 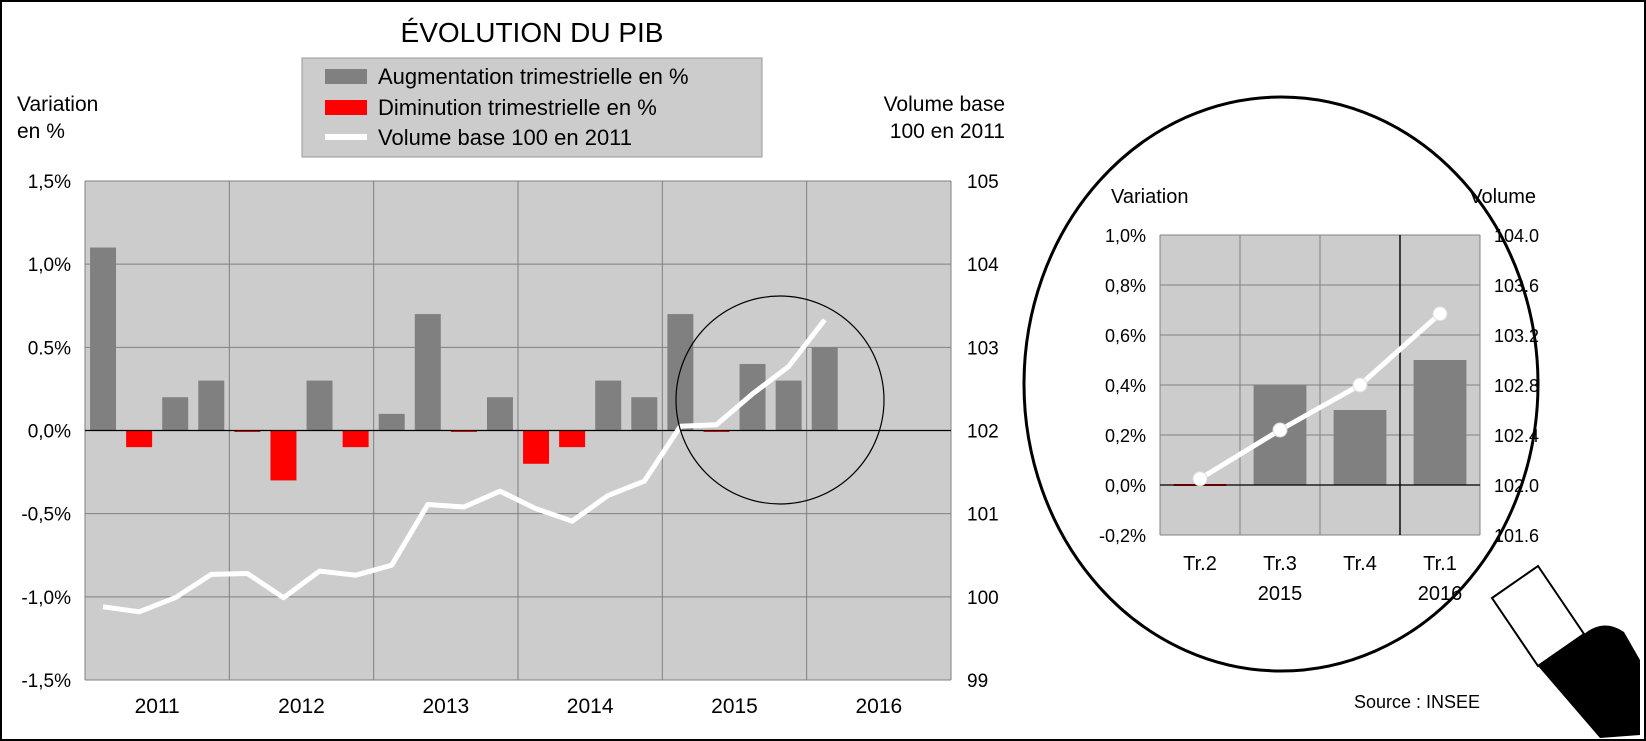 I want to click on chart-title: ÉVOLUTION DU PIB, so click(x=532, y=32).